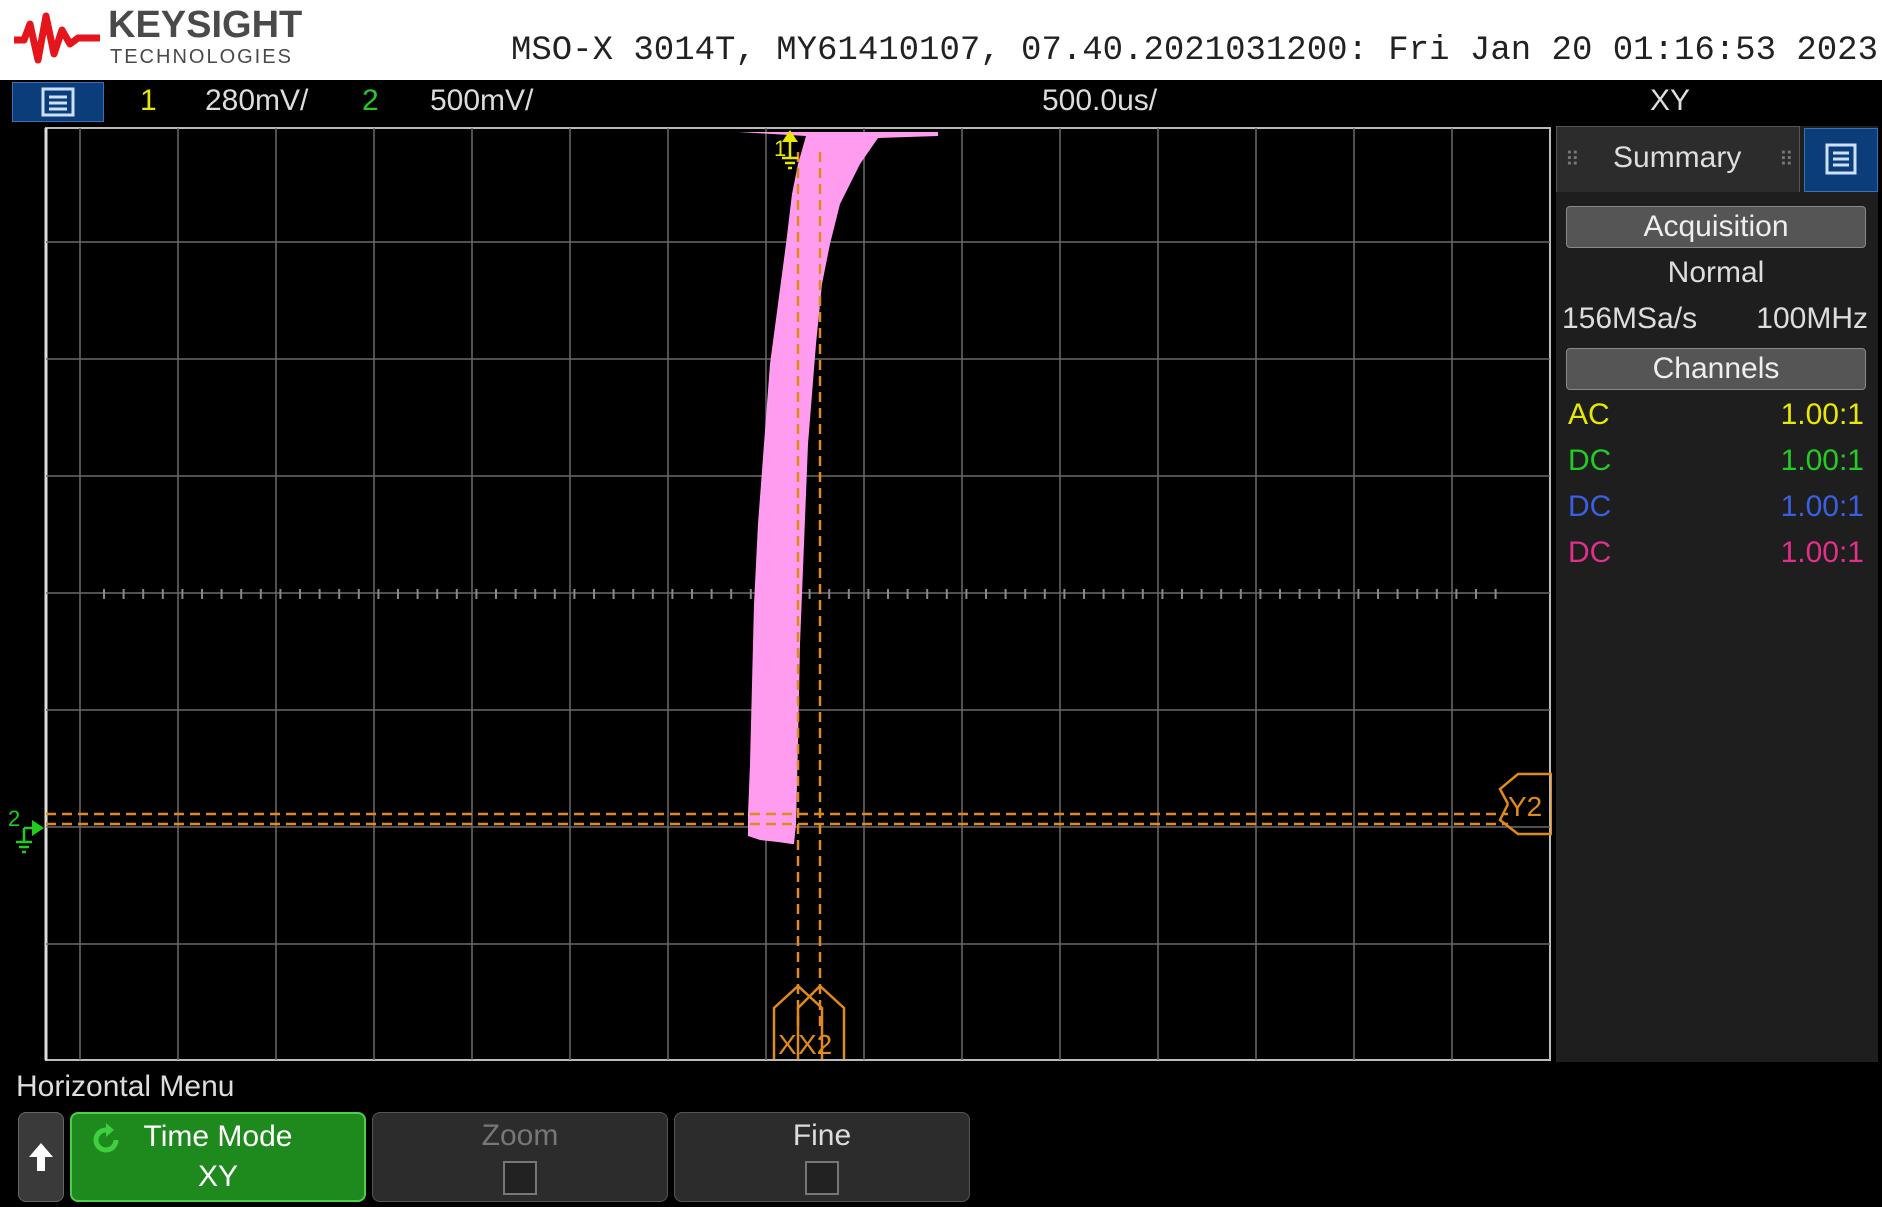  Describe the element at coordinates (1716, 418) in the screenshot. I see `channel-row-1: AC 1.00:1` at that location.